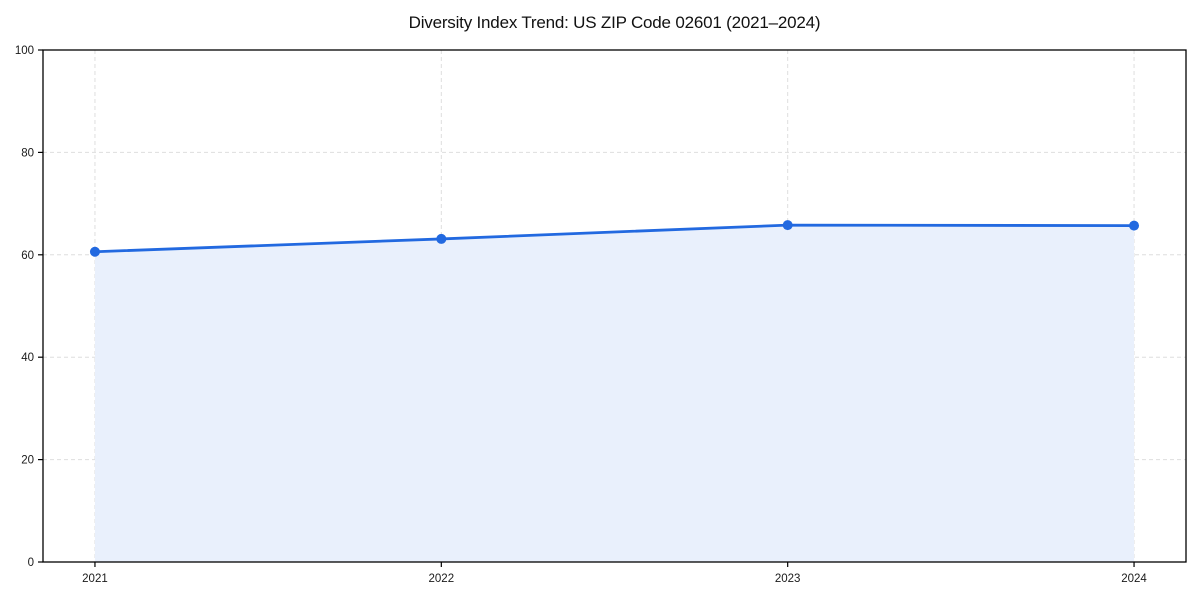  Describe the element at coordinates (27, 358) in the screenshot. I see `y-tick-label: 40` at that location.